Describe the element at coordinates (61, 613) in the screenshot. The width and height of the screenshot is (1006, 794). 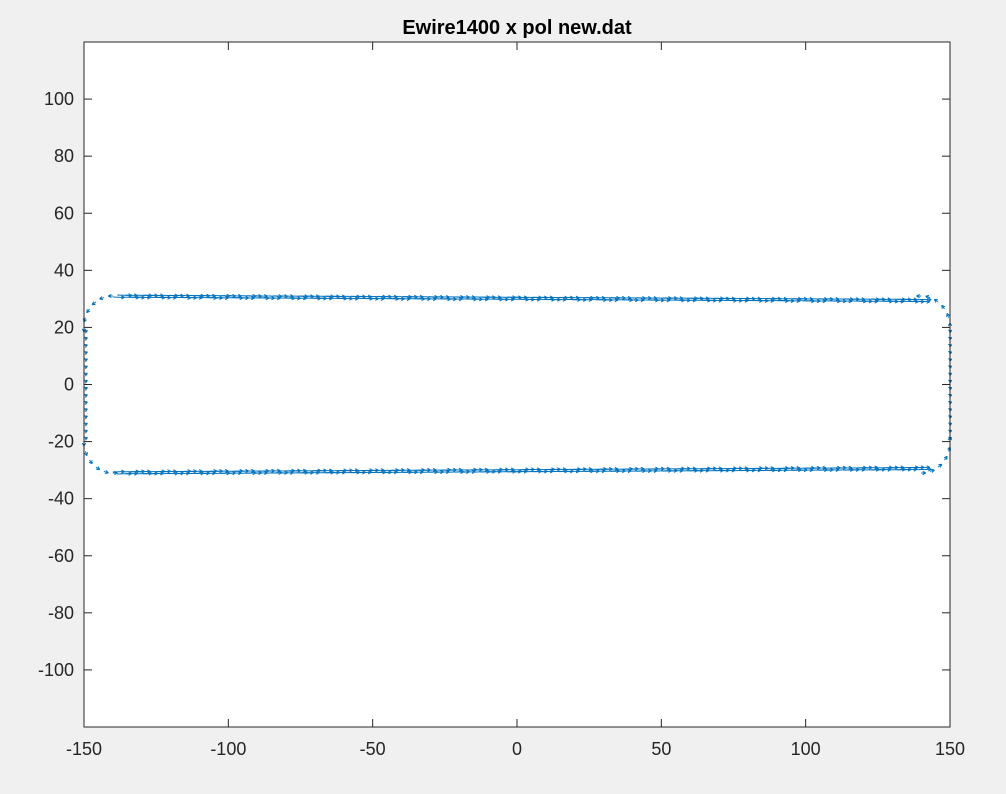
I see `y-tick-label: -80` at that location.